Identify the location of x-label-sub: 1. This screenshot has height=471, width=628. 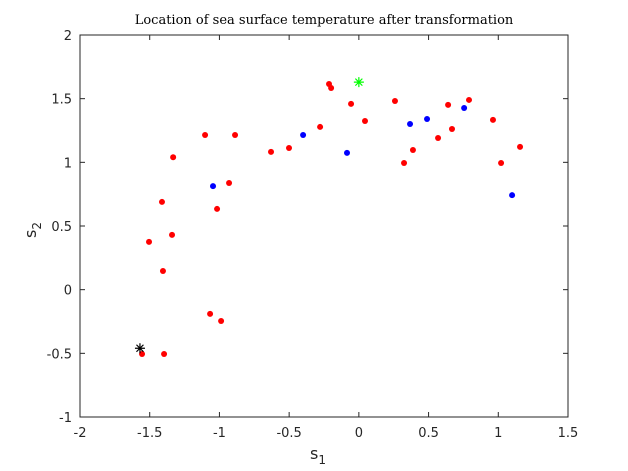
(322, 460).